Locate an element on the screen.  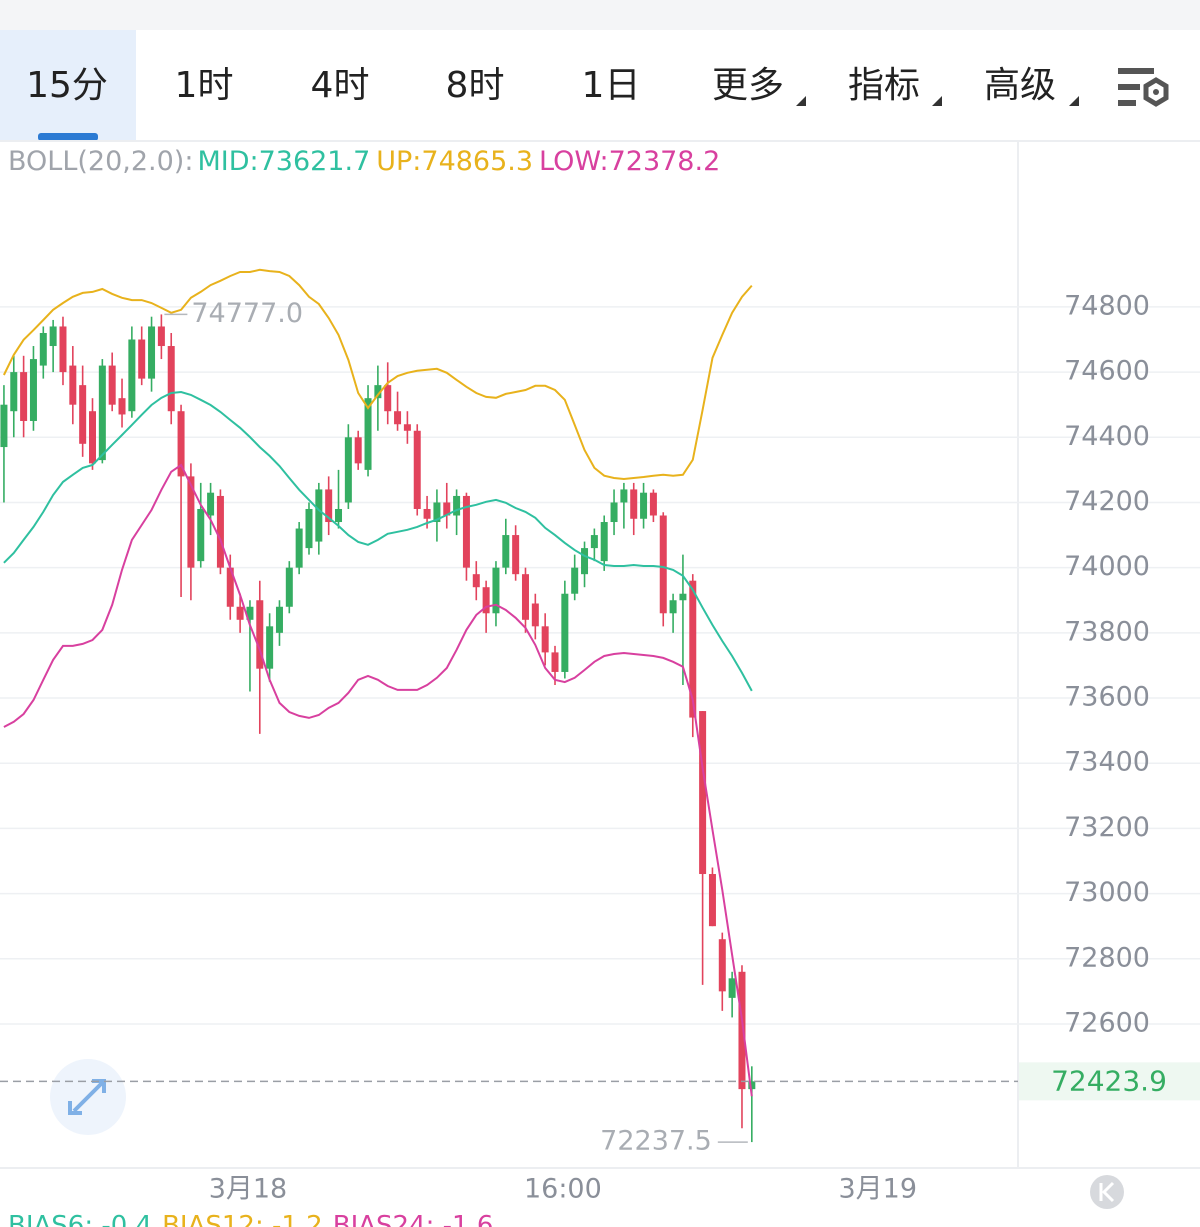
legend-name: UP: is located at coordinates (398, 161).